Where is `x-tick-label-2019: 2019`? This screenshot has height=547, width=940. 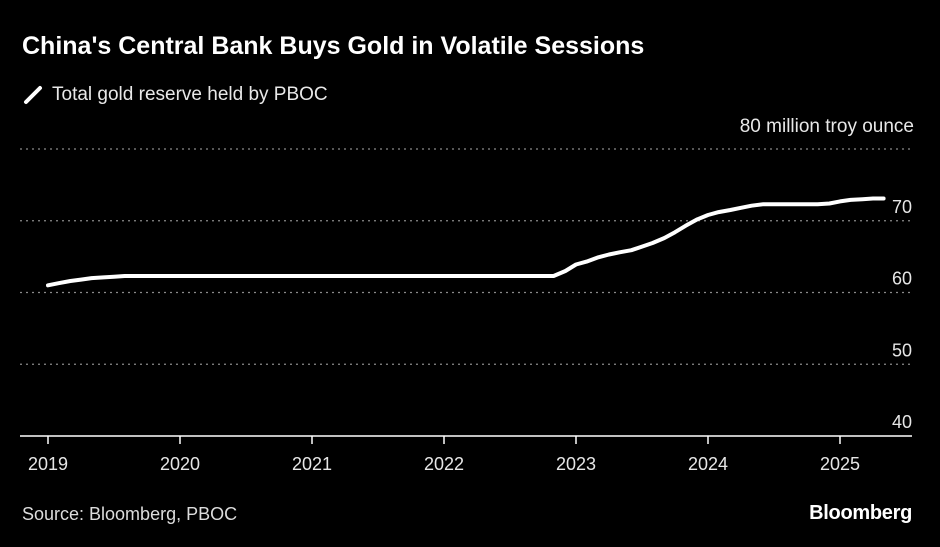 x-tick-label-2019: 2019 is located at coordinates (48, 464).